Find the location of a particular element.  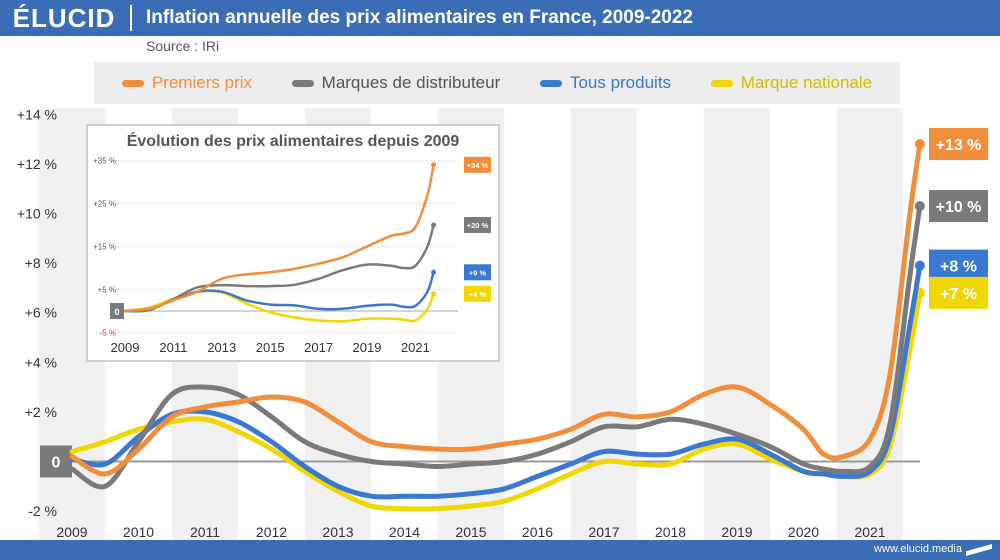

inset-end-label: +34 % is located at coordinates (478, 165).